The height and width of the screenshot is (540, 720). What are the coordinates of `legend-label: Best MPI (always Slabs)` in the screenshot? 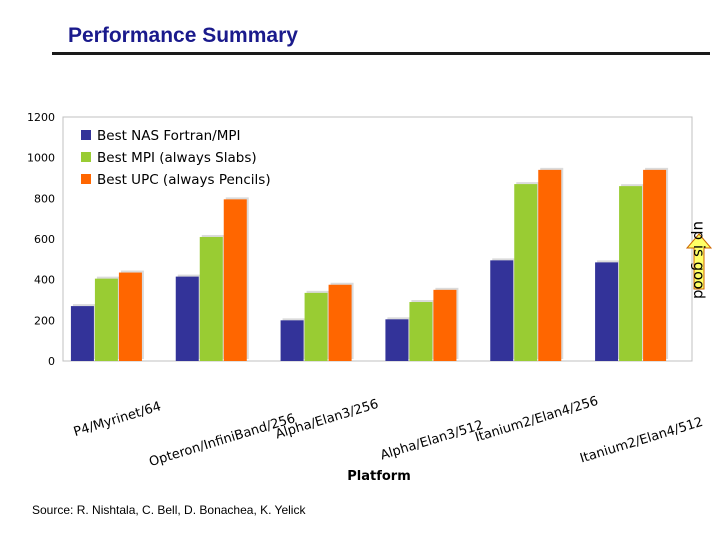 It's located at (177, 158).